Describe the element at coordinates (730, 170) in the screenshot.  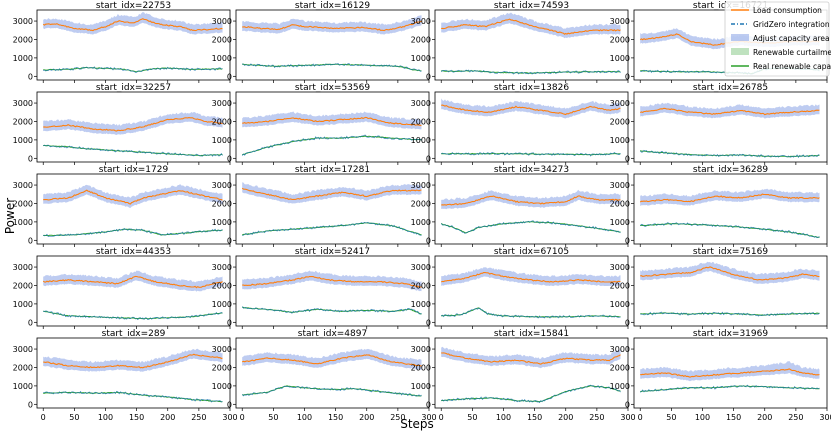
I see `subplot-title: start_idx=36289` at that location.